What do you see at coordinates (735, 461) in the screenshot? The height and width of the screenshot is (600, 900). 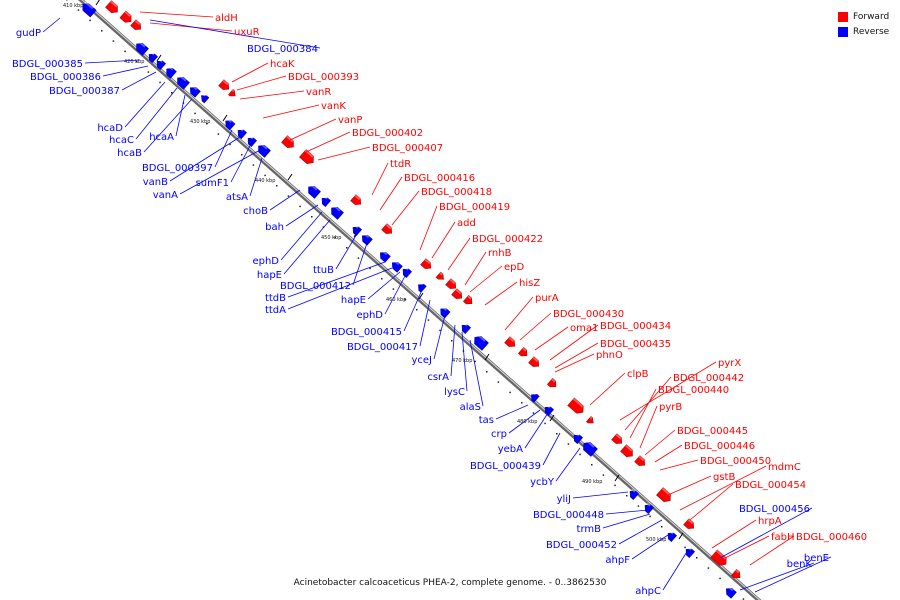 I see `forward-gene-label: BDGL_000450` at bounding box center [735, 461].